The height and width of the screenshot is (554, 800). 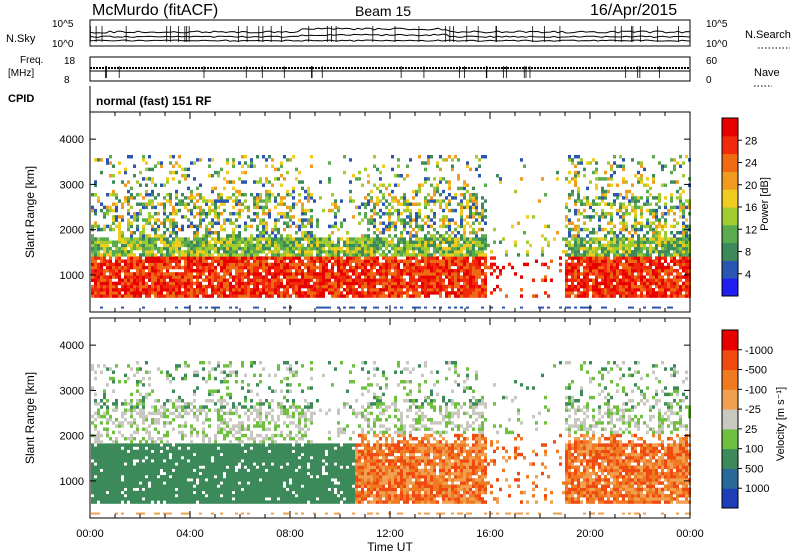 What do you see at coordinates (712, 61) in the screenshot?
I see `freq-right-tick-top: 60` at bounding box center [712, 61].